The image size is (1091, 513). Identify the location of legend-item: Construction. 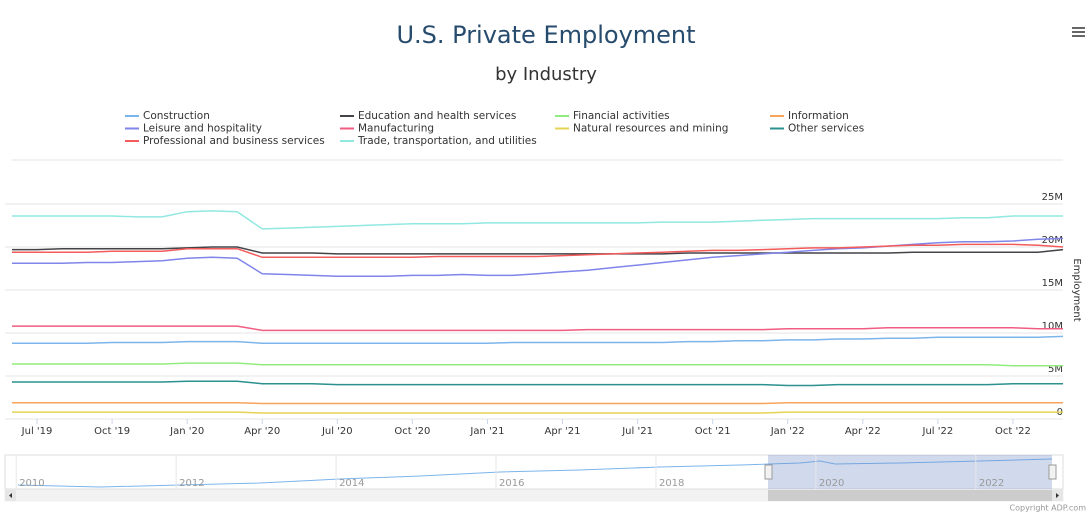
(167, 116).